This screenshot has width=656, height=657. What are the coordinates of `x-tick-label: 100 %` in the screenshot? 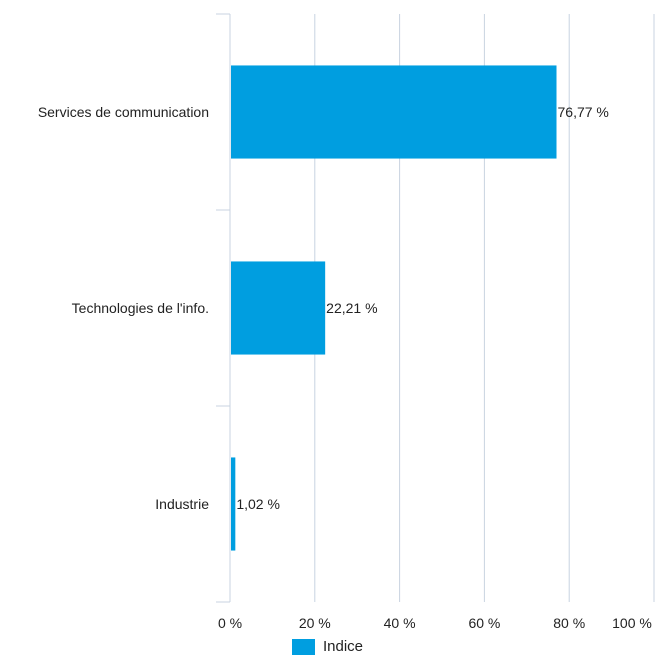 It's located at (632, 623).